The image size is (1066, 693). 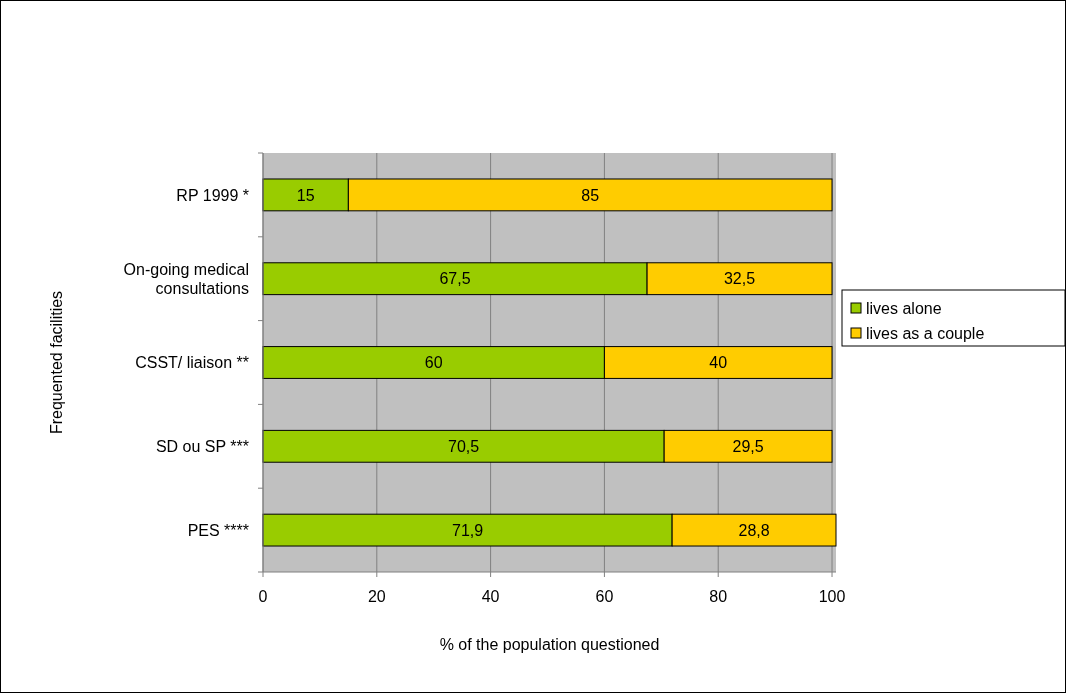 I want to click on data-label: 28,8, so click(x=754, y=530).